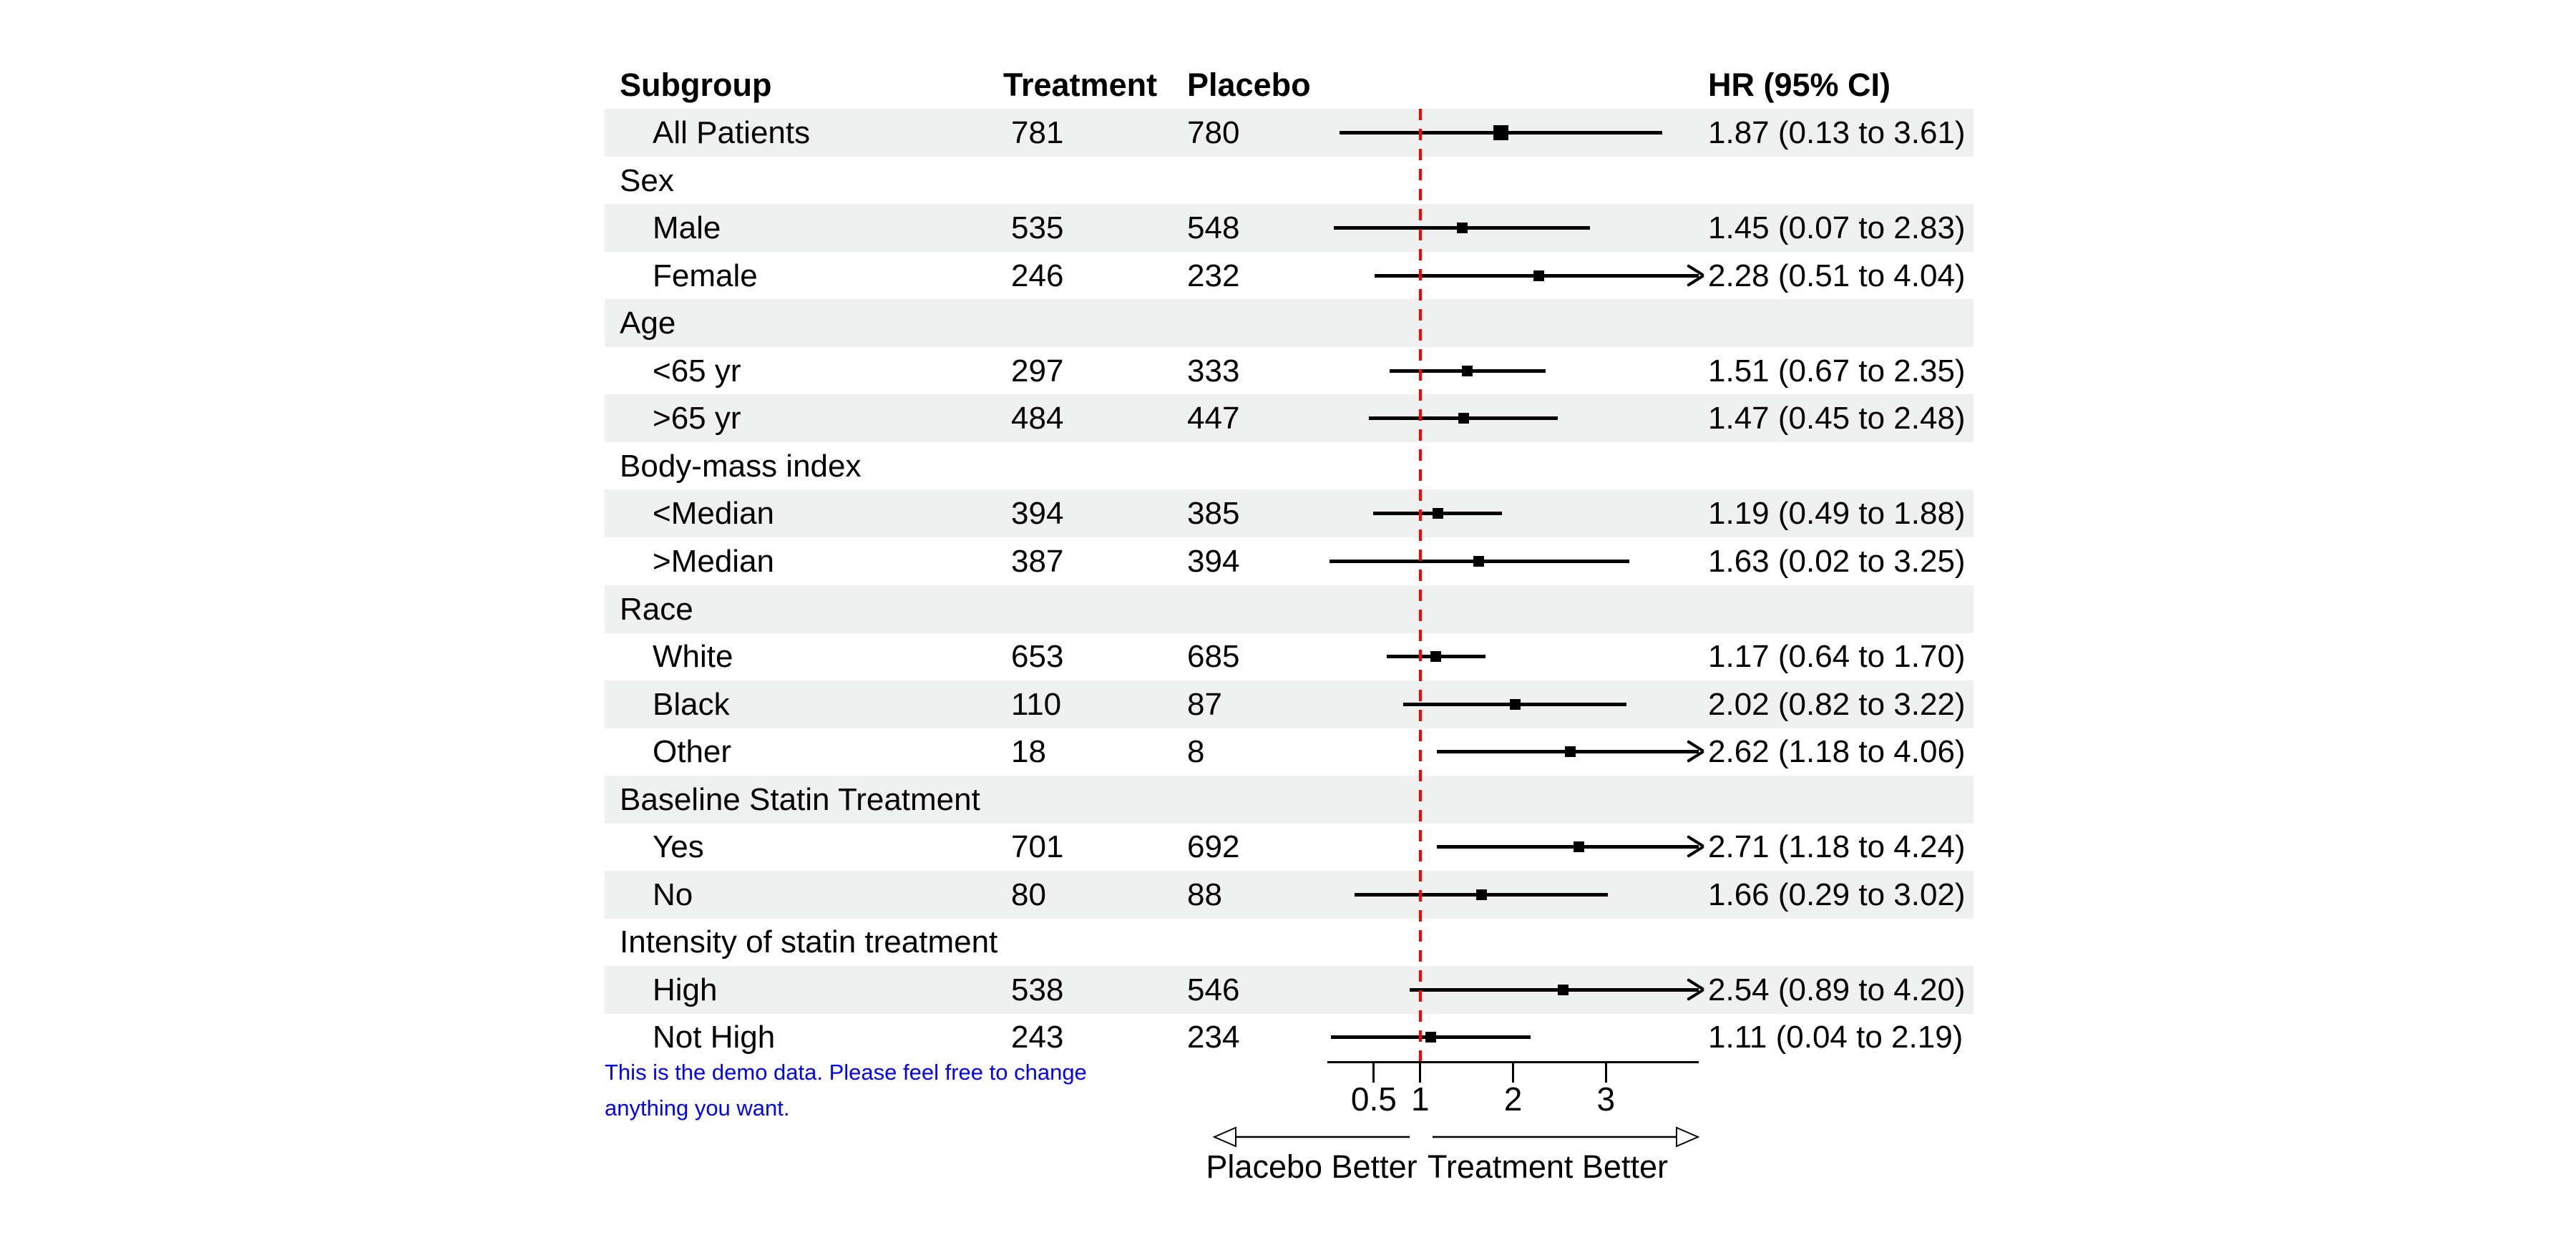 The image size is (2576, 1245). What do you see at coordinates (1289, 895) in the screenshot?
I see `table-row: No 80 88 1.66 (0.29 to 3.02)` at bounding box center [1289, 895].